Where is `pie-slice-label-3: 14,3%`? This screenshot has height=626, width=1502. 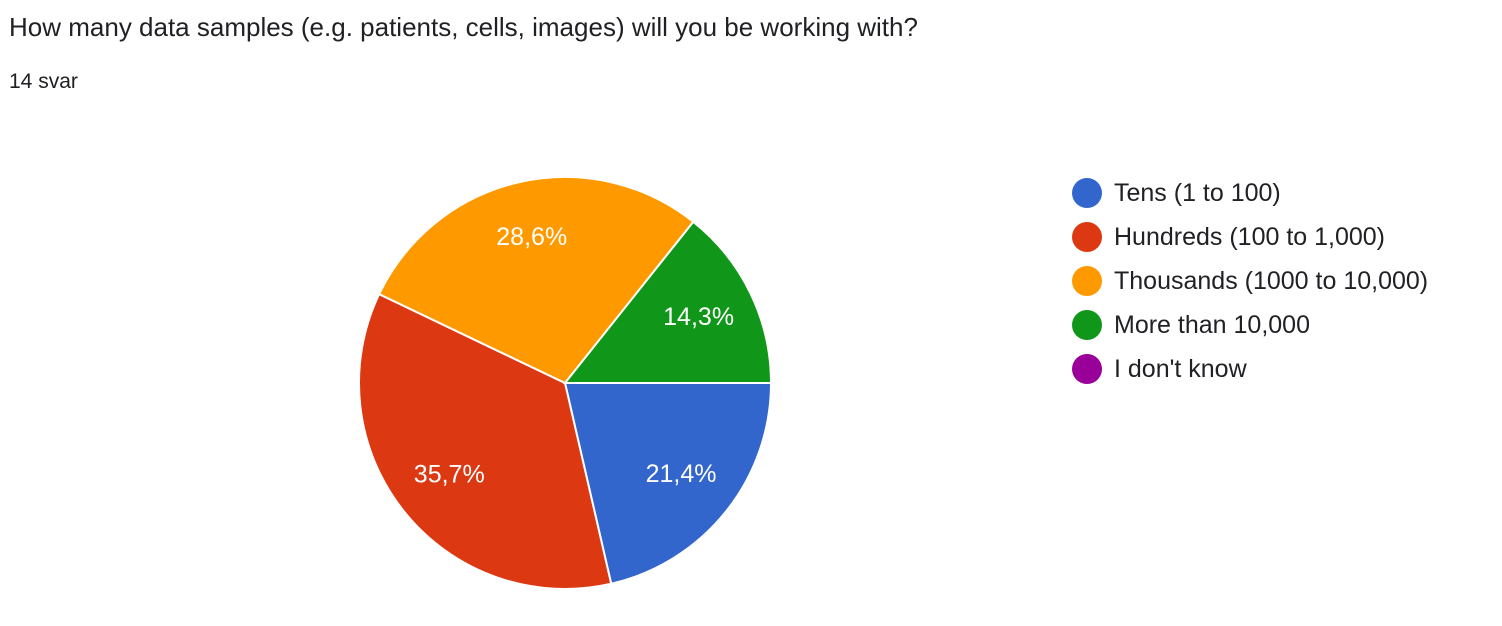
pie-slice-label-3: 14,3% is located at coordinates (698, 317).